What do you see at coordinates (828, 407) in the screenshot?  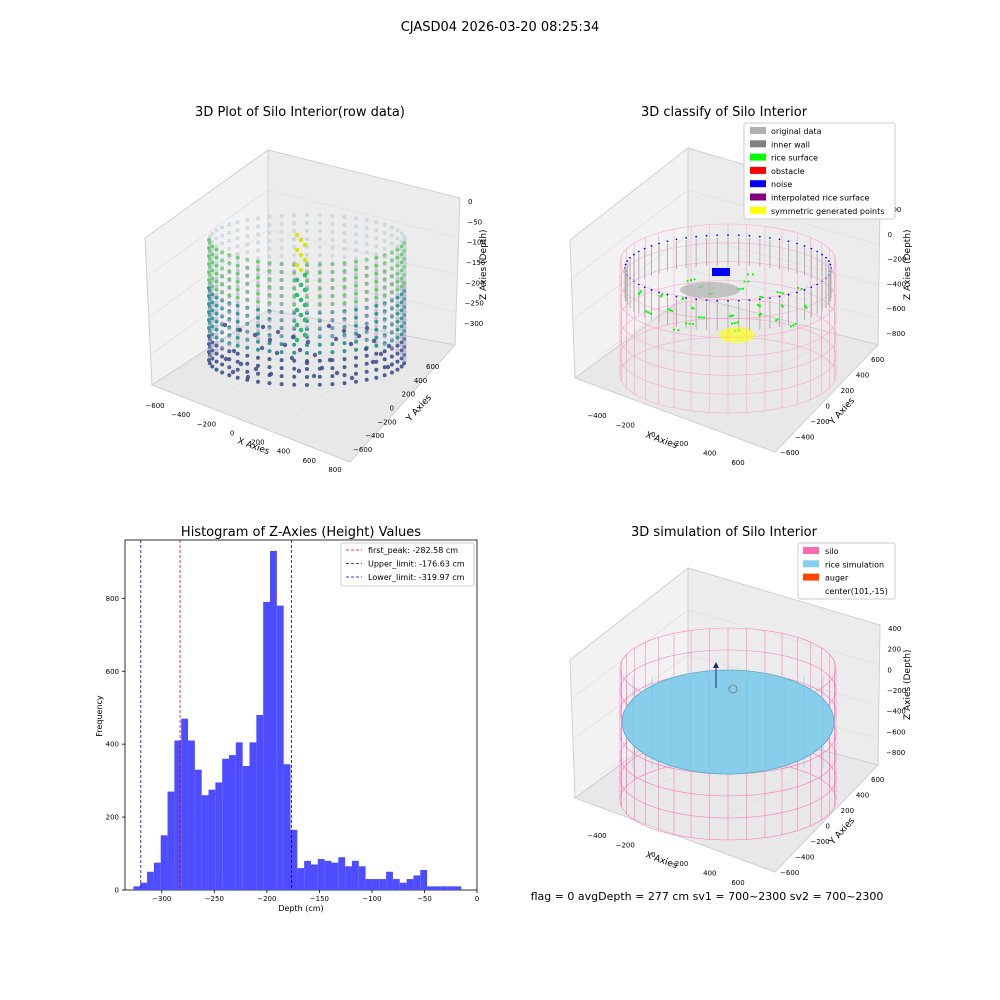 I see `tick-label: 0` at bounding box center [828, 407].